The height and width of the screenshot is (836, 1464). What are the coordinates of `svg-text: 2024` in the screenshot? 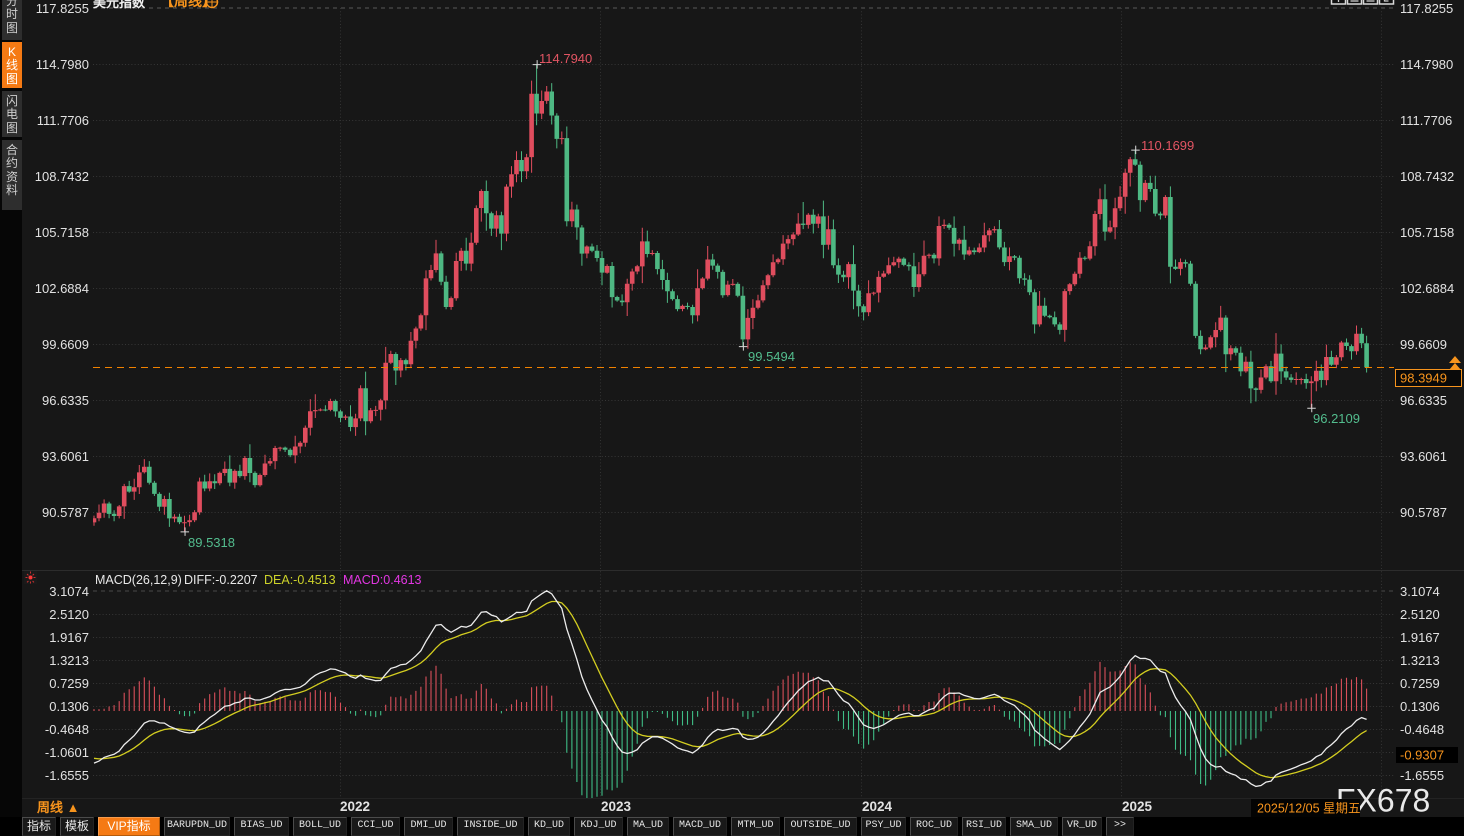 It's located at (877, 806).